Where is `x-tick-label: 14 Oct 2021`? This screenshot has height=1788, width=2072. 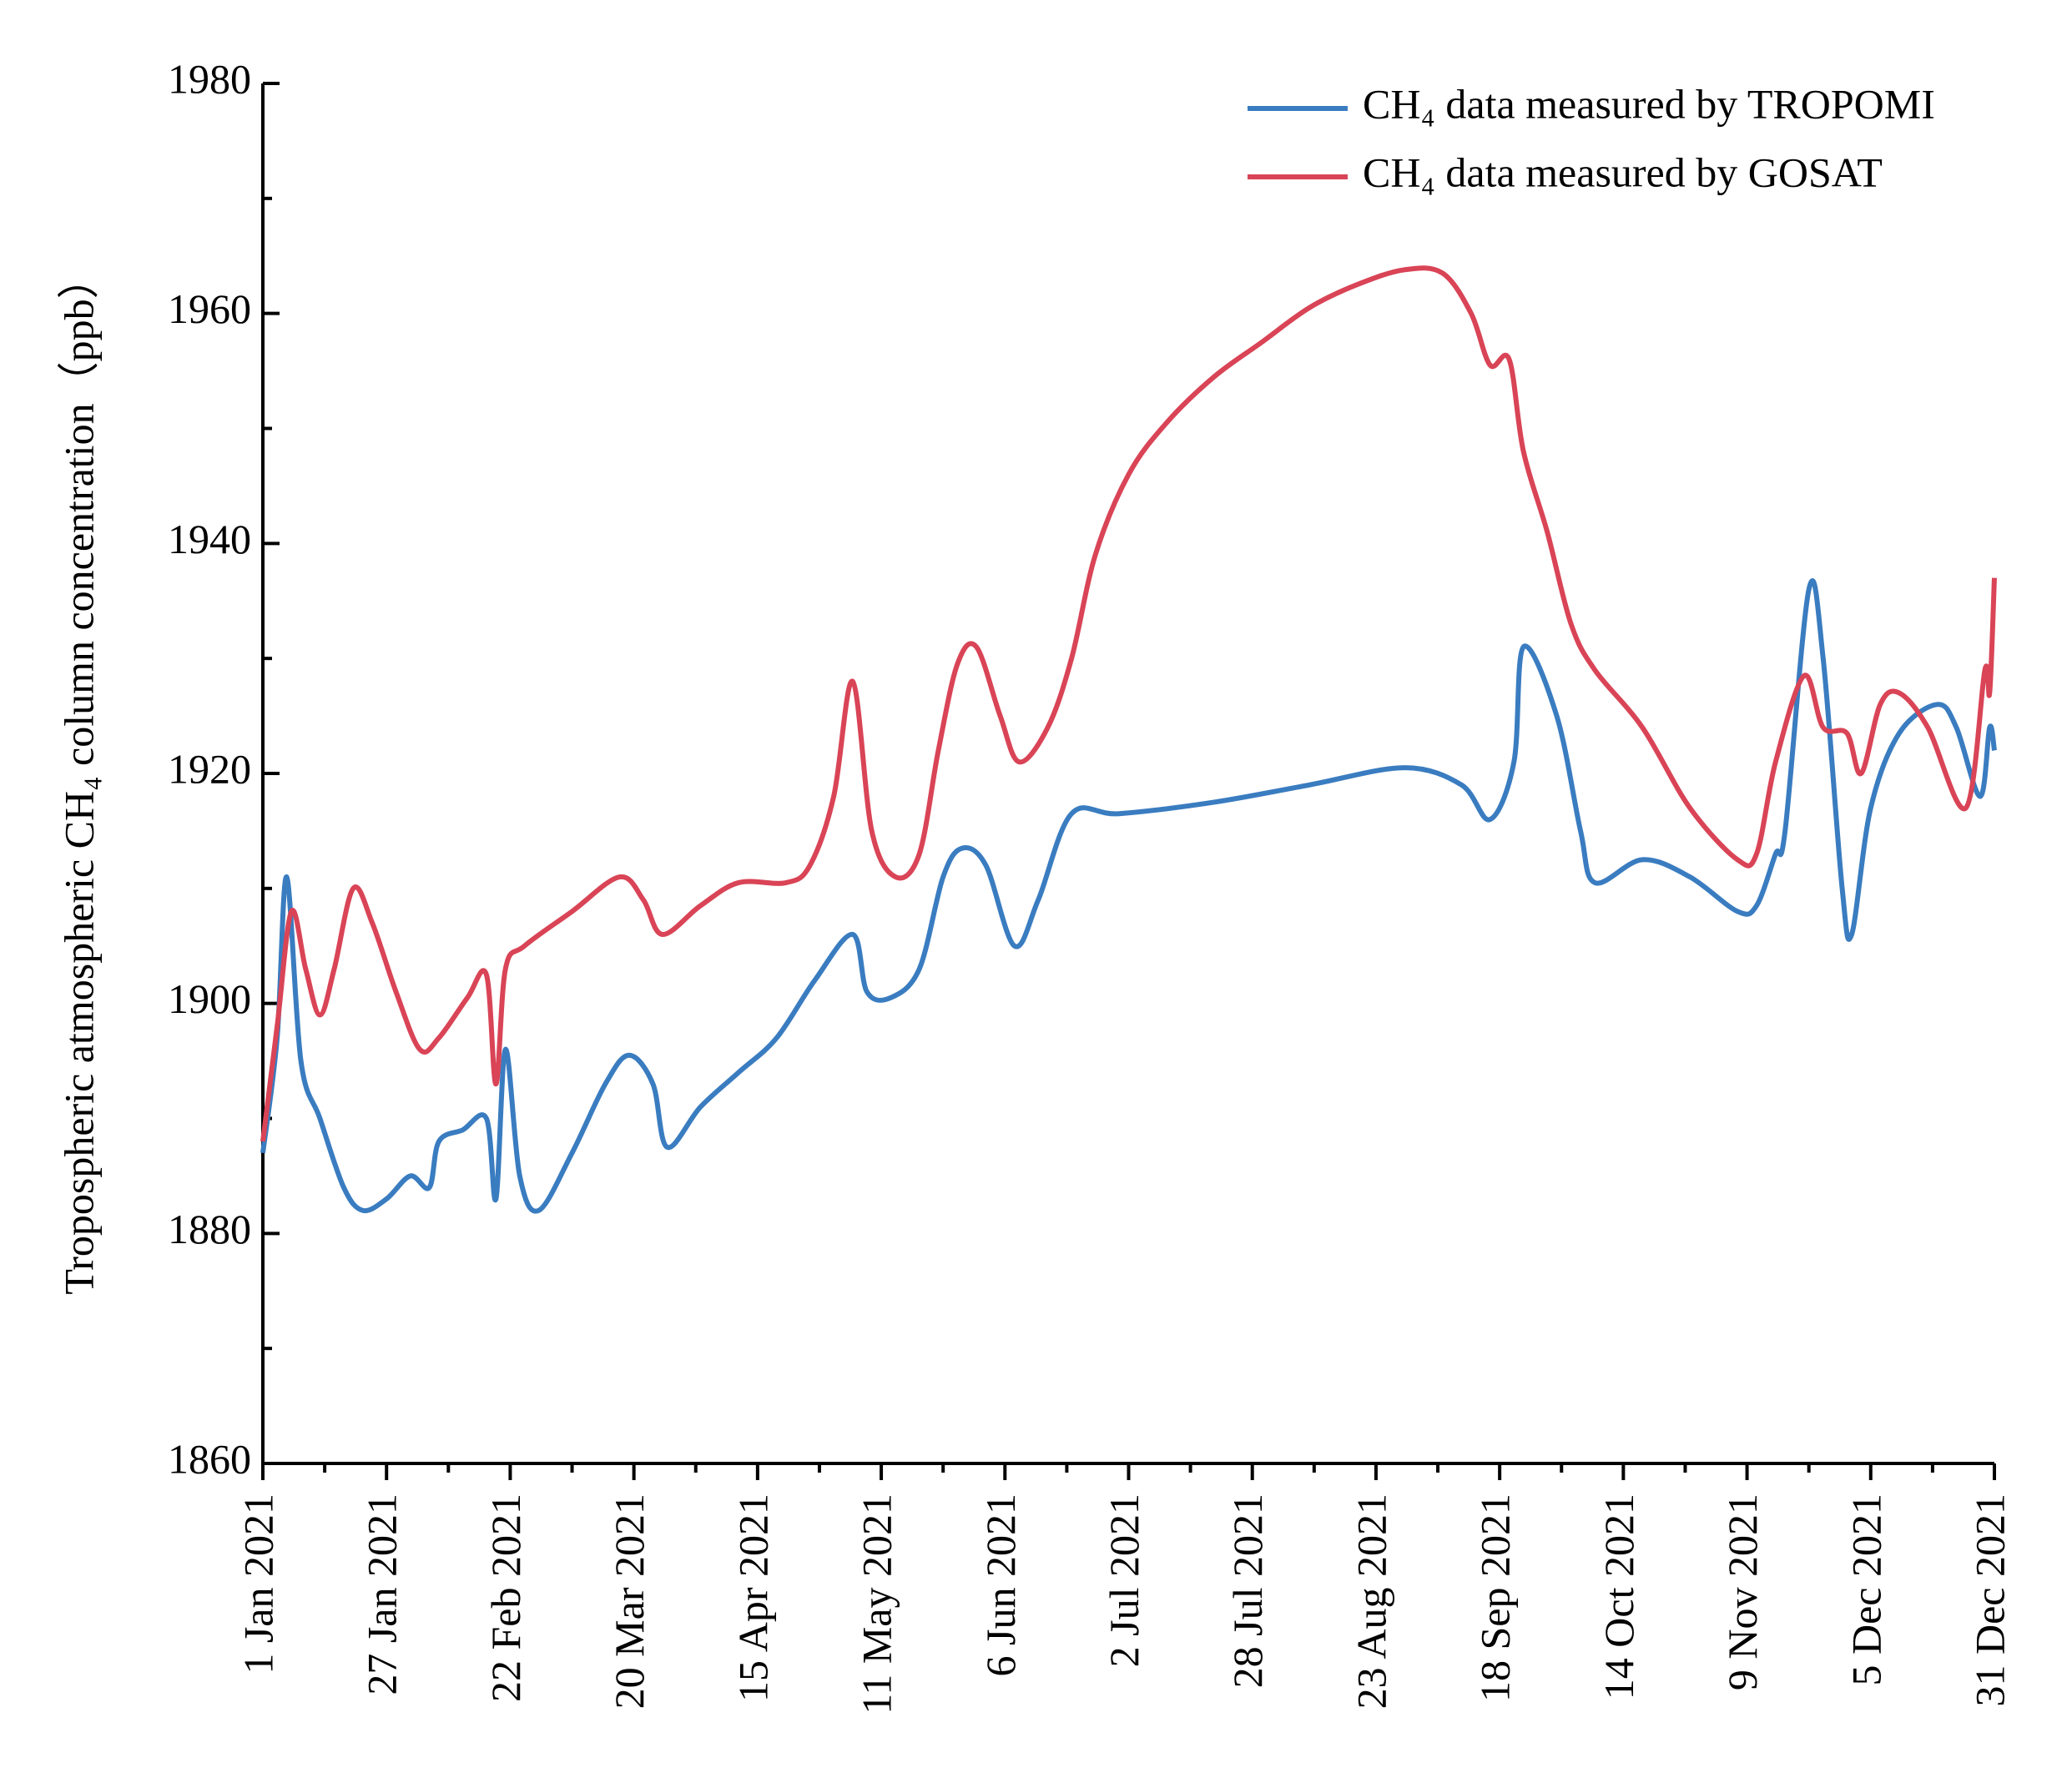
x-tick-label: 14 Oct 2021 is located at coordinates (1619, 1596).